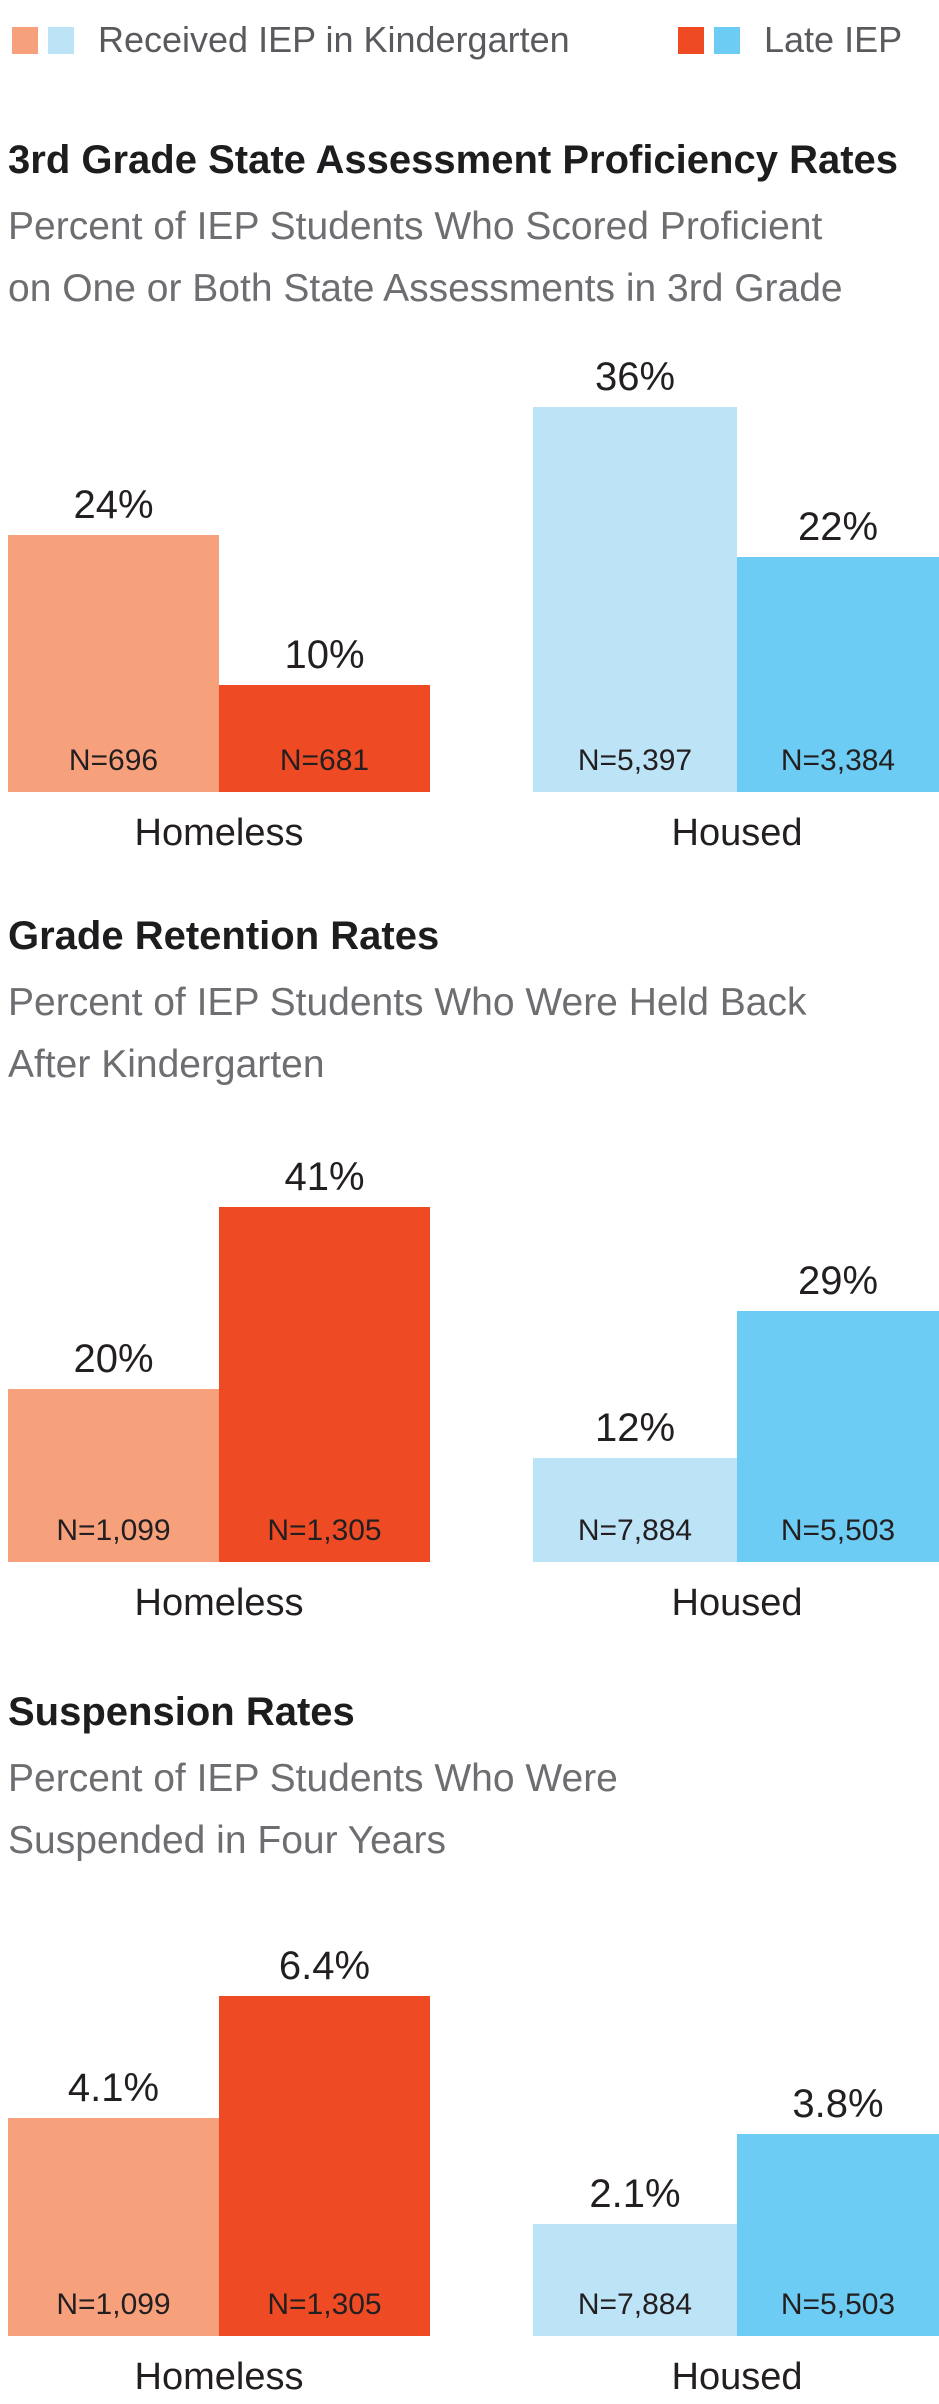 This screenshot has height=2404, width=939. I want to click on bar-n-label: N=5,397, so click(635, 760).